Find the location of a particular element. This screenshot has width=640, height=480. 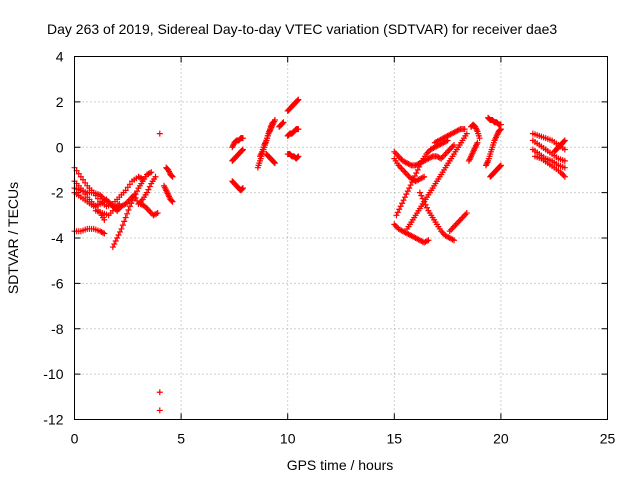

x-tick-label: 15 is located at coordinates (395, 439).